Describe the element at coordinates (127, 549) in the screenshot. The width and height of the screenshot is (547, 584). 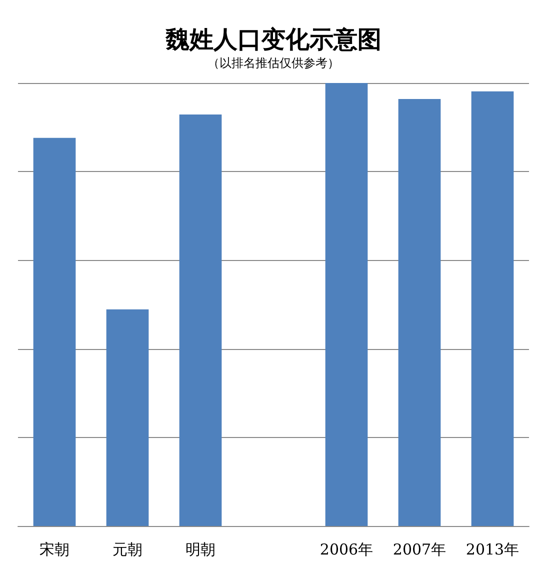
I see `x-tick-label: 元朝` at that location.